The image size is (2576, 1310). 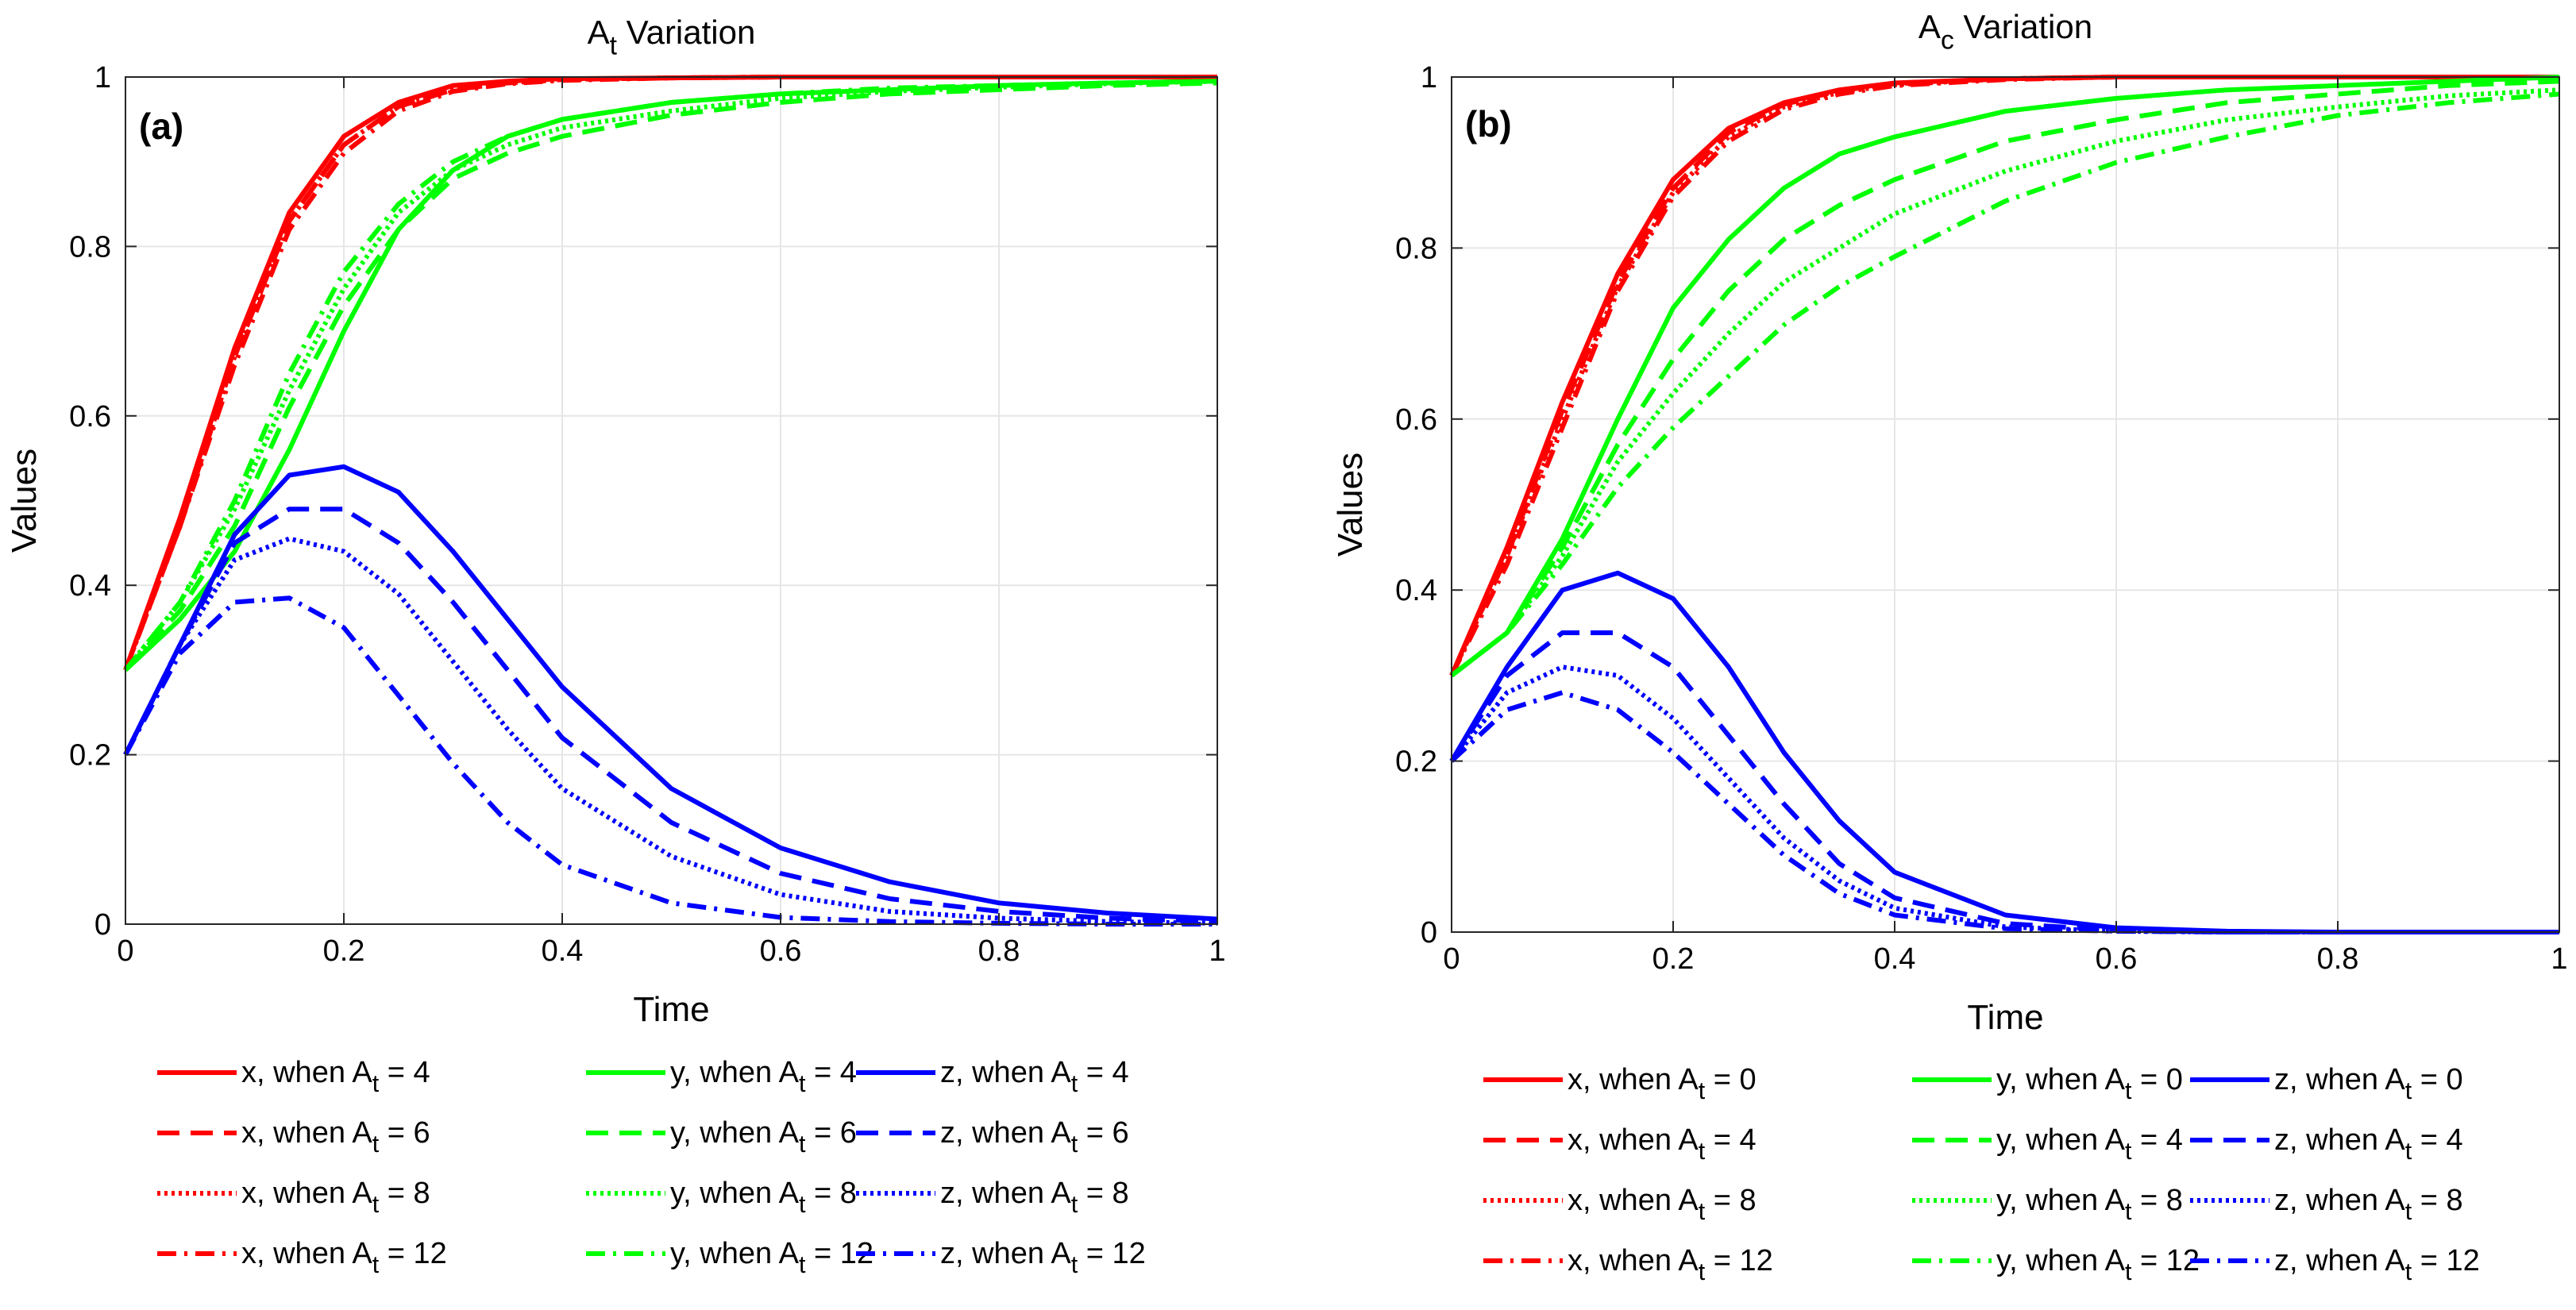 What do you see at coordinates (1620, 1083) in the screenshot?
I see `legend-item: x, when At = 0` at bounding box center [1620, 1083].